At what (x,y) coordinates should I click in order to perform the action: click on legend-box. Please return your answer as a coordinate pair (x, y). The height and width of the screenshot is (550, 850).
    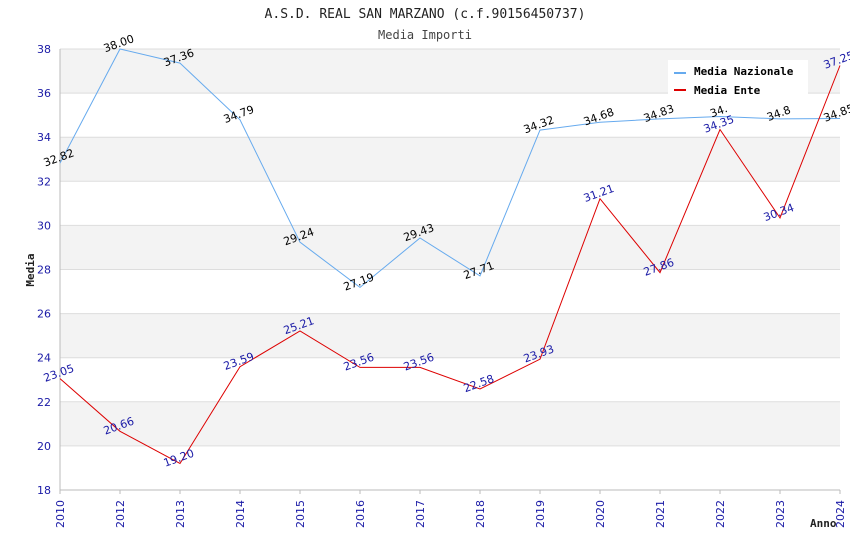
    Looking at the image, I should click on (738, 77).